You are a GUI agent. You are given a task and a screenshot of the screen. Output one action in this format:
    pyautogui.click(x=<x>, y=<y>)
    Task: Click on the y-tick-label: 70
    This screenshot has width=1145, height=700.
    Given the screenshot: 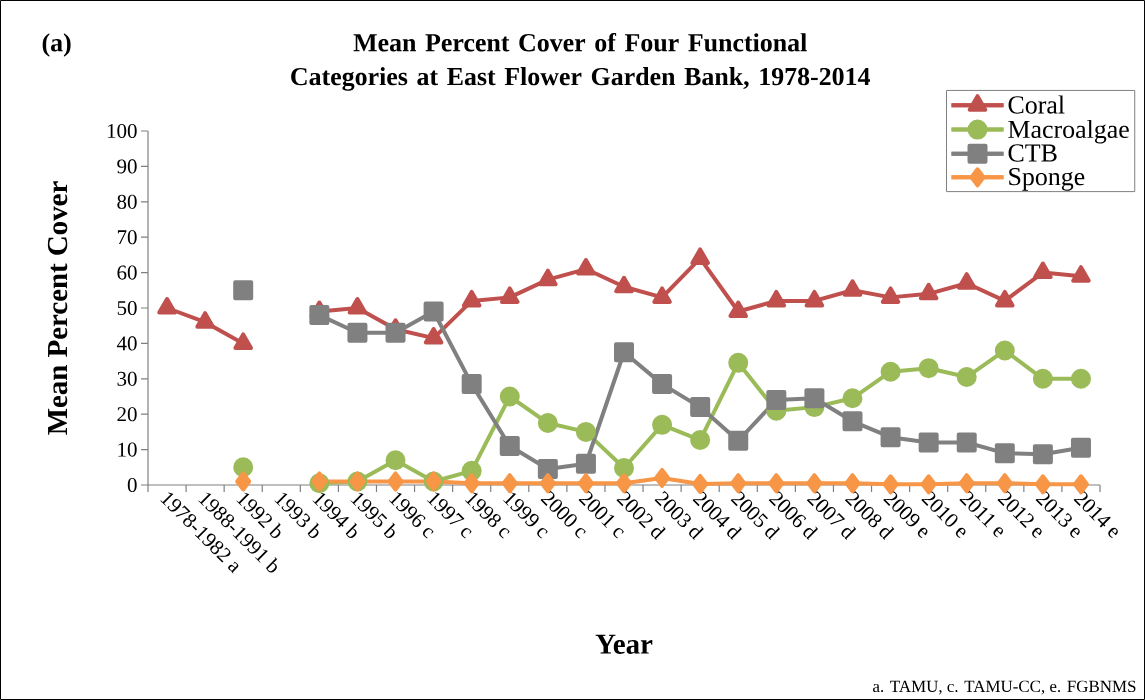 What is the action you would take?
    pyautogui.click(x=127, y=237)
    